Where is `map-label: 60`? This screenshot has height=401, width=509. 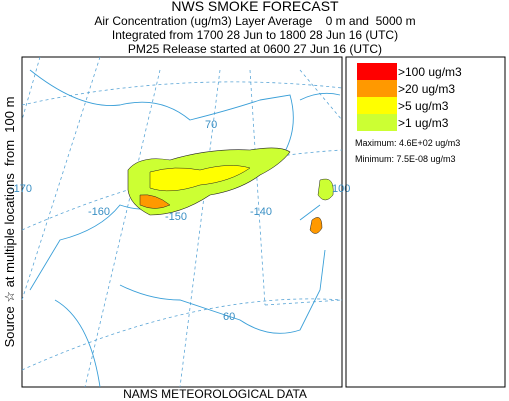
map-label: 60 is located at coordinates (229, 317).